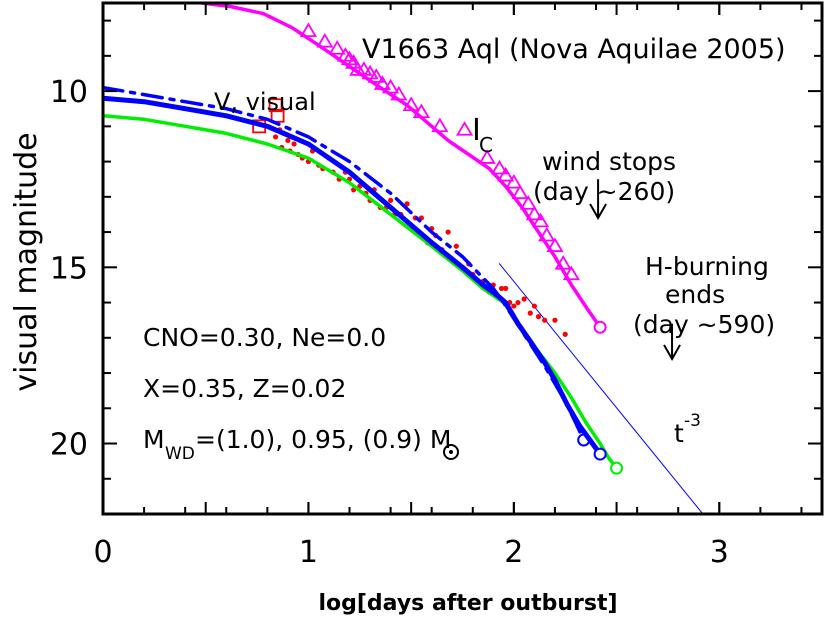  Describe the element at coordinates (513, 552) in the screenshot. I see `x-tick-label: 2` at that location.